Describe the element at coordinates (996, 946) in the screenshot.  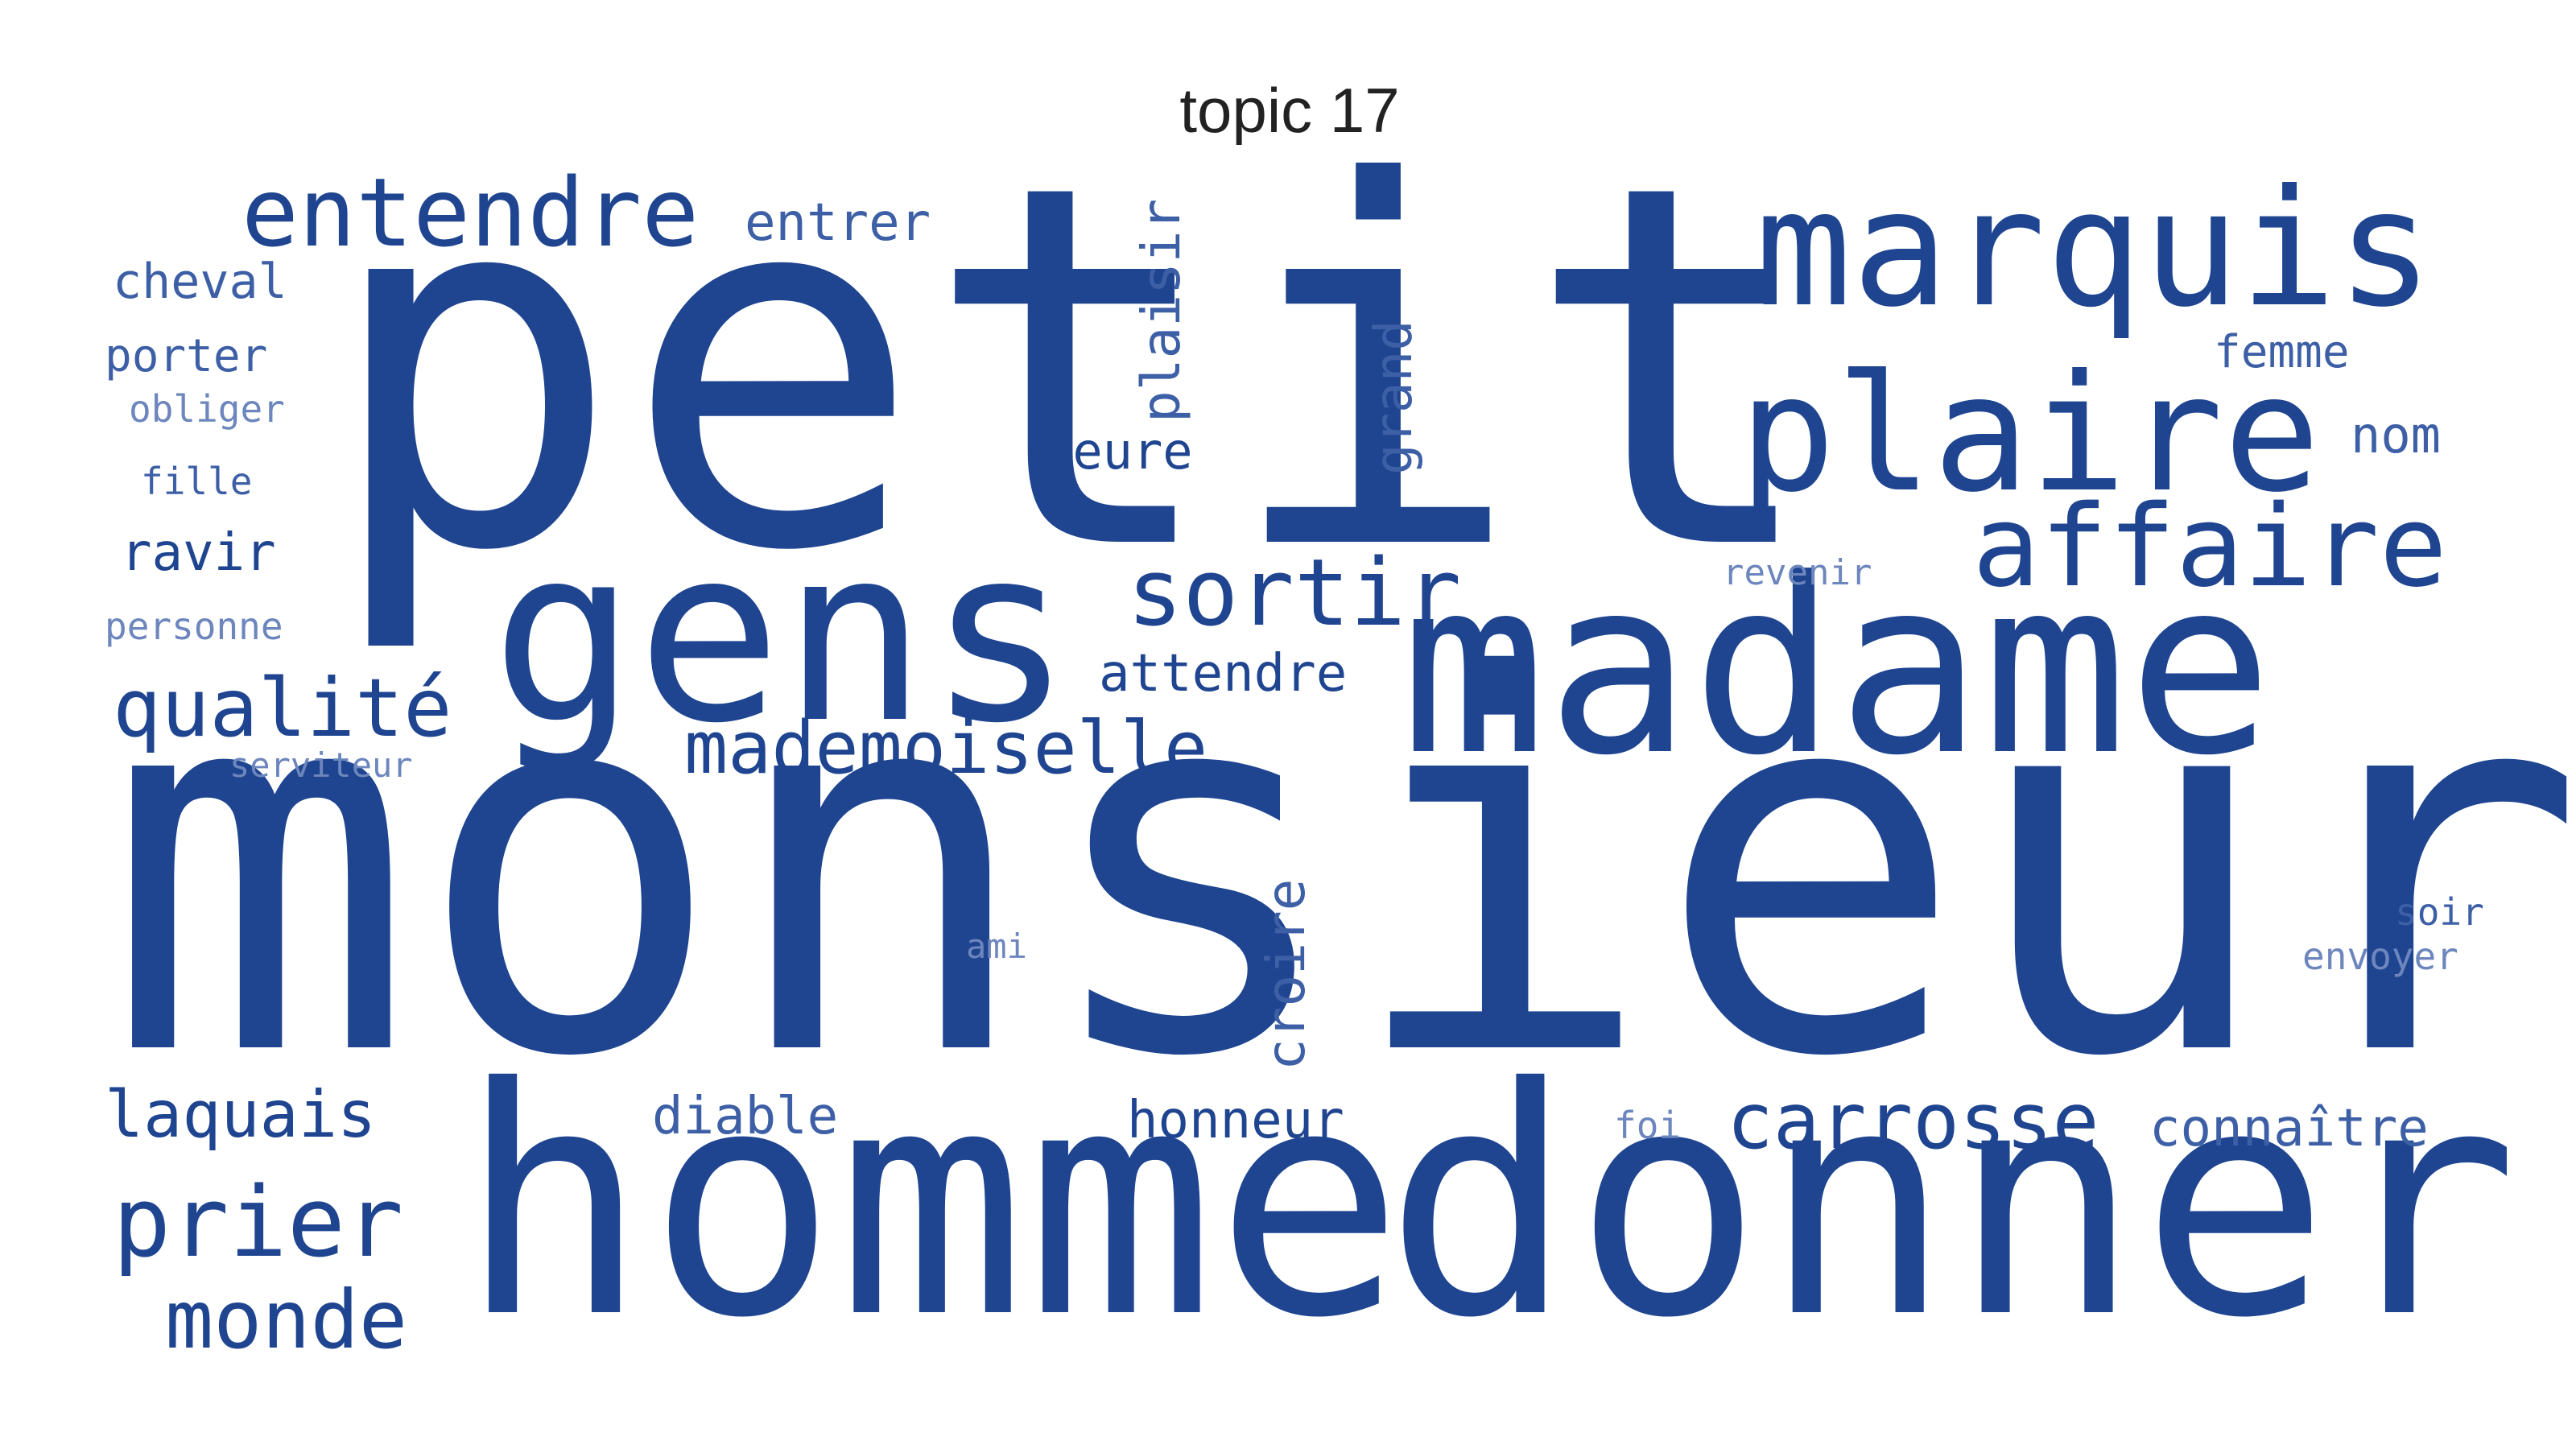
I see `word-ami: ami` at that location.